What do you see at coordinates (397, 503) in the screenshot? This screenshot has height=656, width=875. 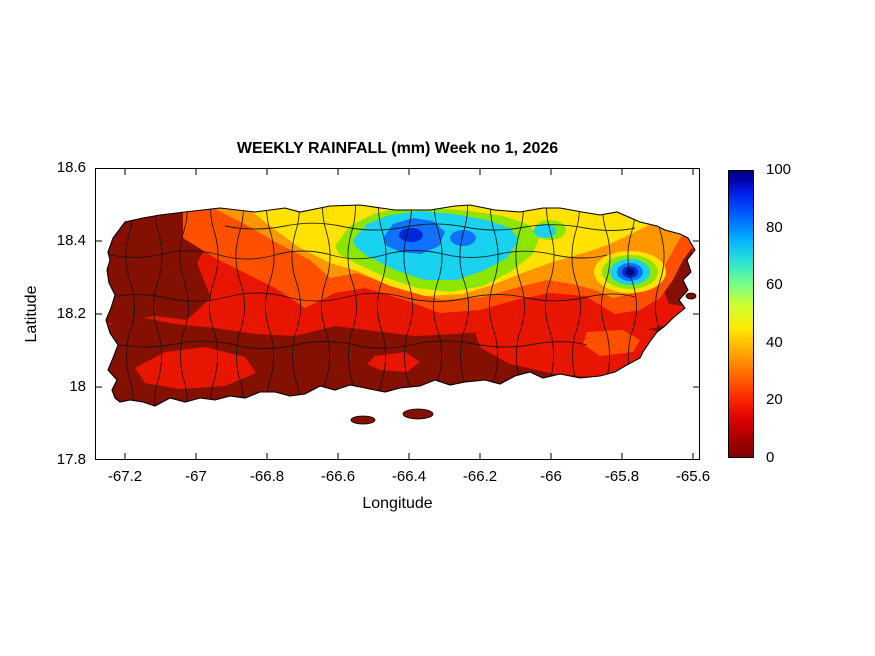 I see `x-axis-label: Longitude` at bounding box center [397, 503].